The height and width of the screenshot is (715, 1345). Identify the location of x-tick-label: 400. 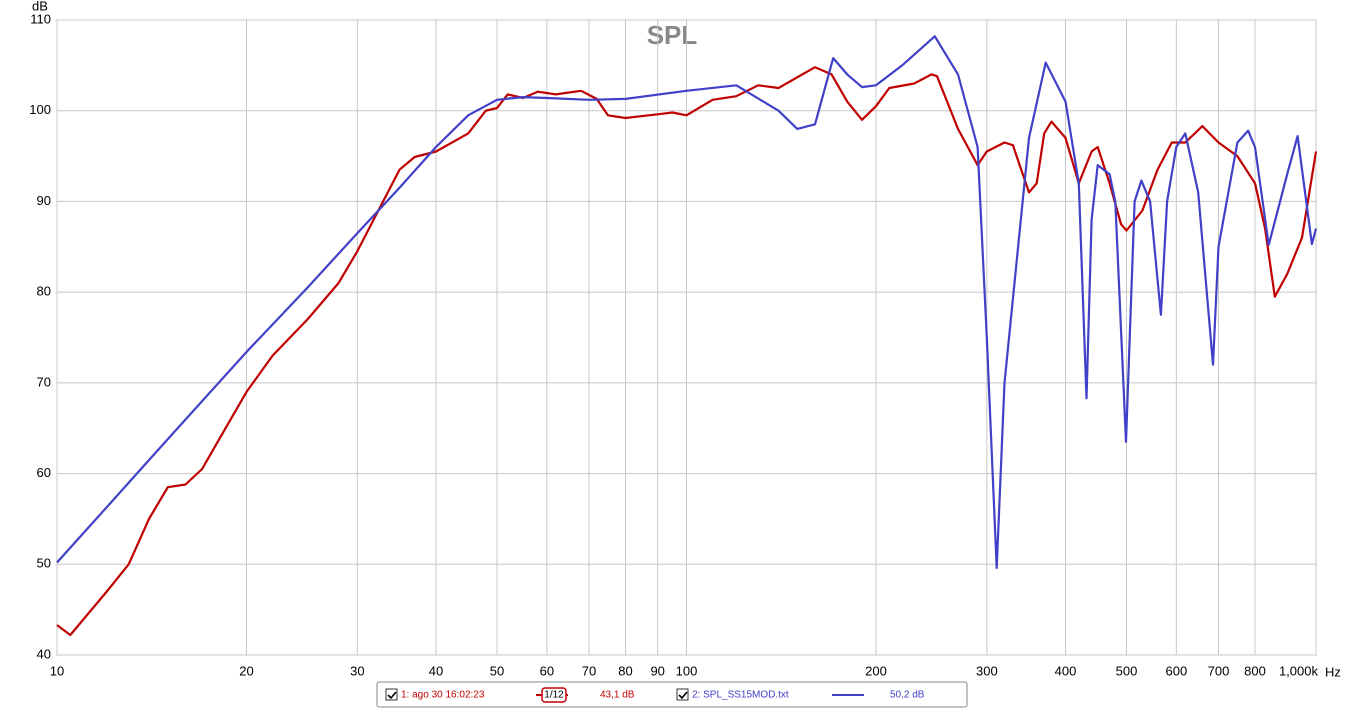
(1066, 670).